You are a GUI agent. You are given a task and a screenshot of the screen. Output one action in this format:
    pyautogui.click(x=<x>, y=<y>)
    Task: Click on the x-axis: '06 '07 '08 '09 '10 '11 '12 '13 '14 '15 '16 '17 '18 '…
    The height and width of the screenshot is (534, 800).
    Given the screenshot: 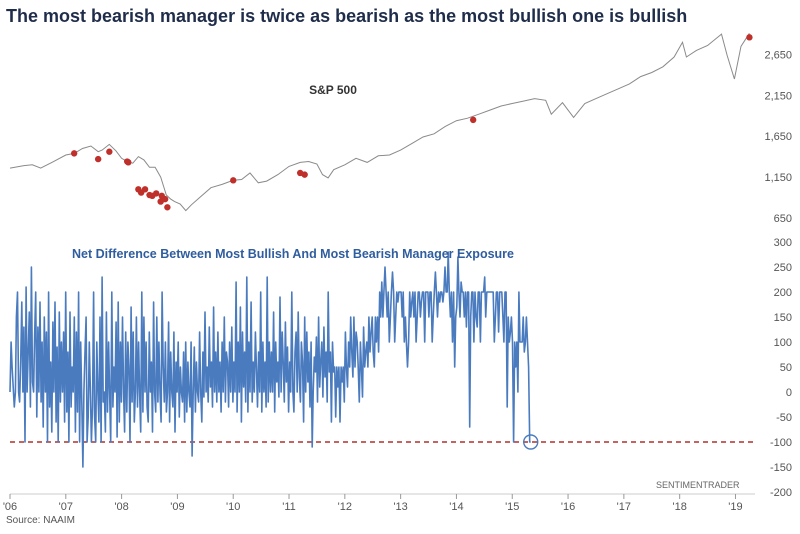 What is the action you would take?
    pyautogui.click(x=379, y=503)
    